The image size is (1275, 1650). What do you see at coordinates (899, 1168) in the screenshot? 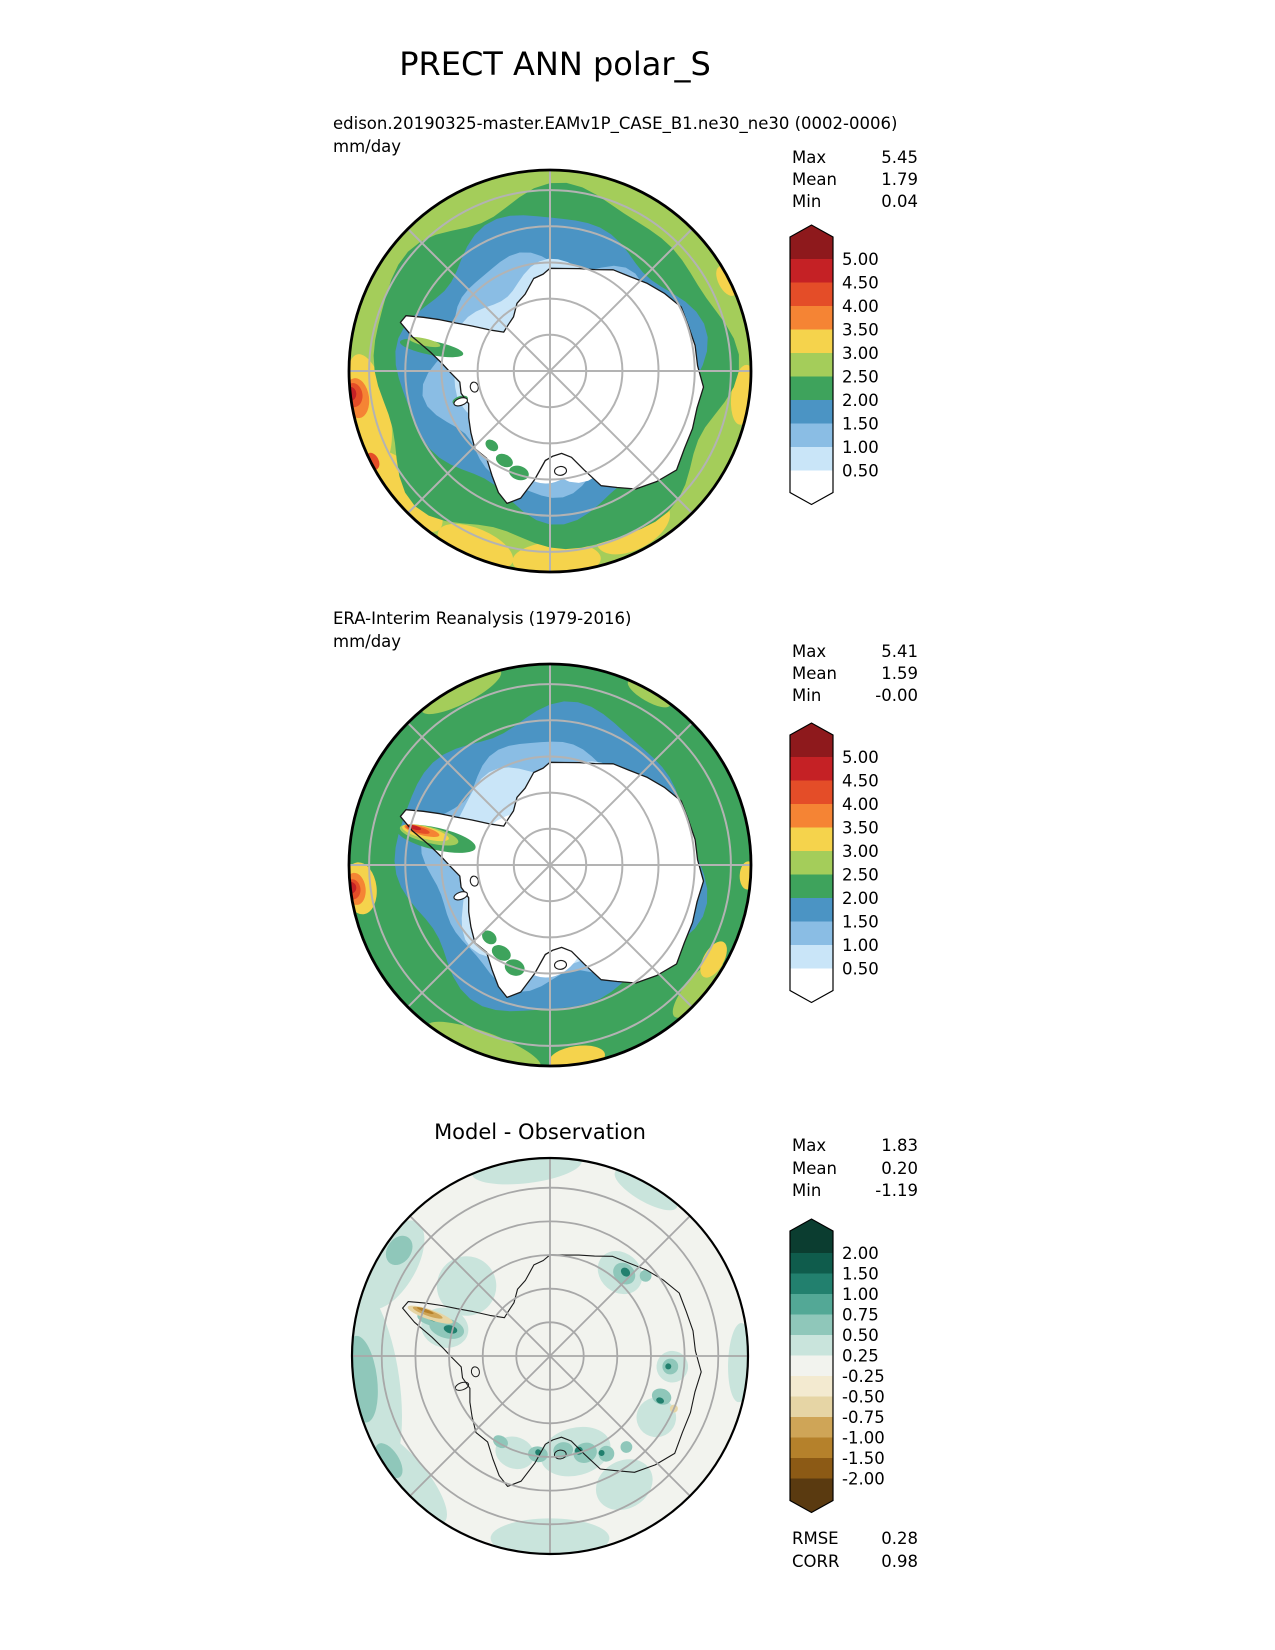
I see `stat-value: 0.20` at bounding box center [899, 1168].